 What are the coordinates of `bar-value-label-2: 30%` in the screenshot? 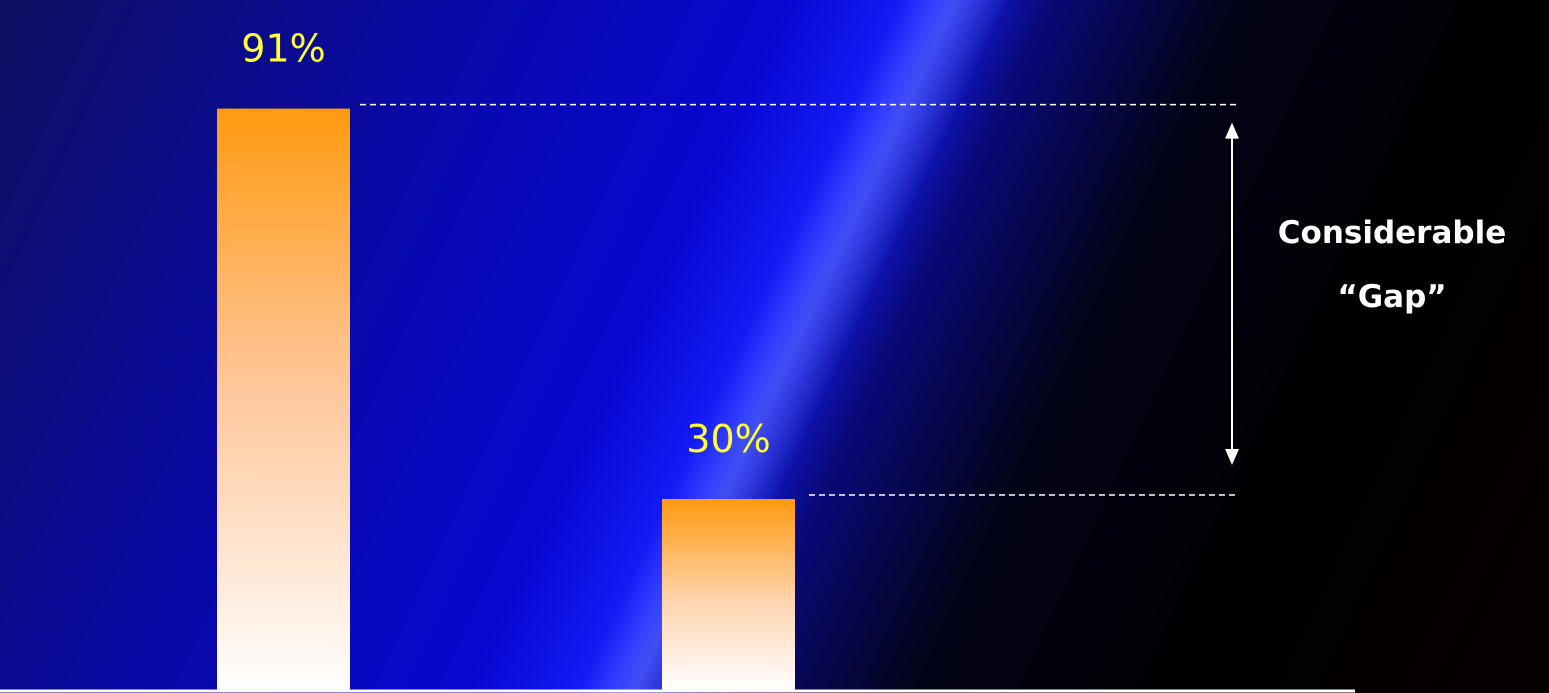 It's located at (728, 439).